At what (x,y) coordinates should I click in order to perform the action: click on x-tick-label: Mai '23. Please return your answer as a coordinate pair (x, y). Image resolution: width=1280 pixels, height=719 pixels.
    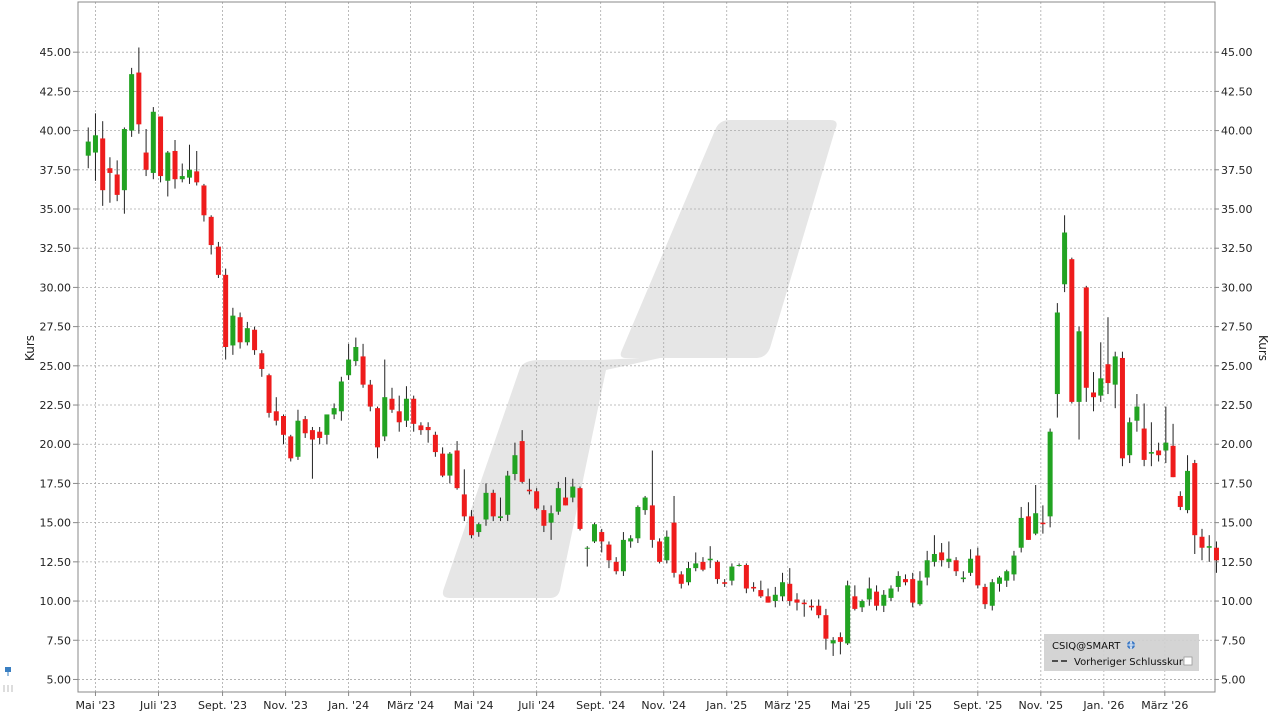
    Looking at the image, I should click on (96, 705).